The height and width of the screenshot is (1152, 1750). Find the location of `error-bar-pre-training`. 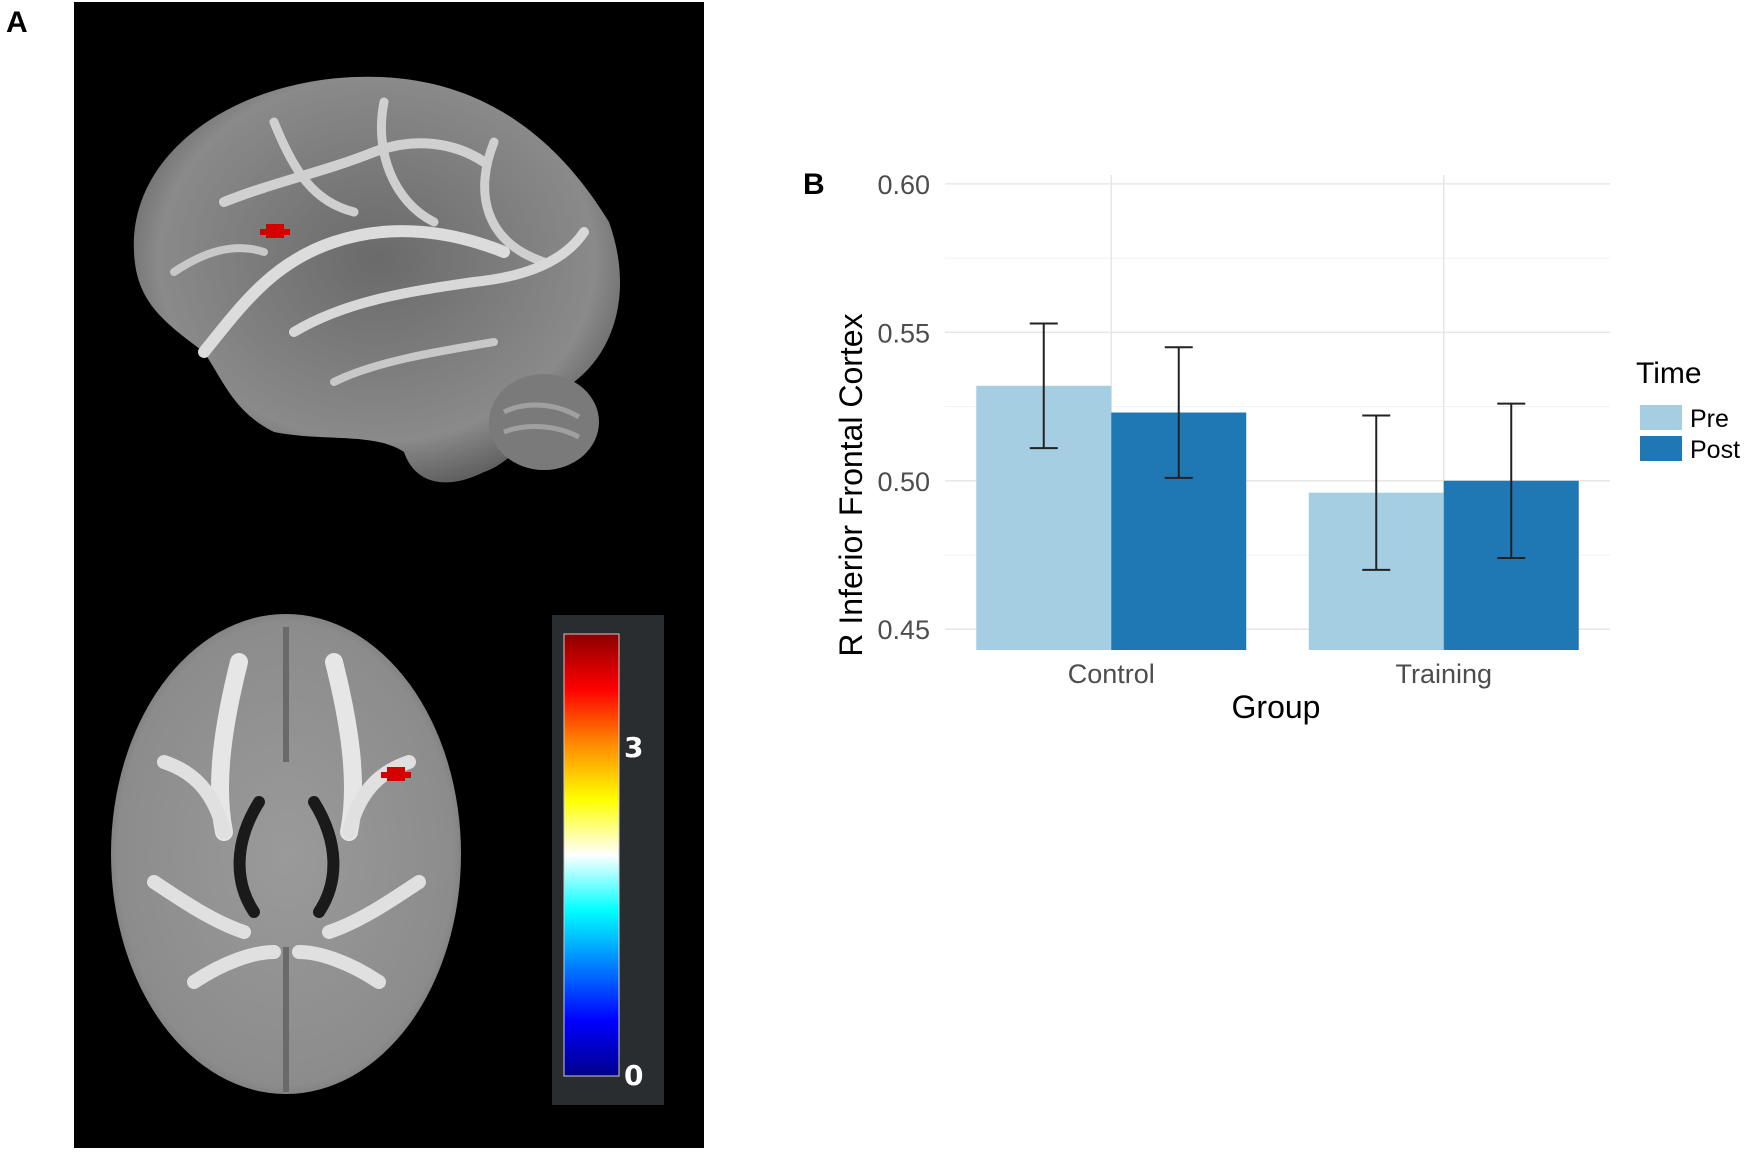

error-bar-pre-training is located at coordinates (1376, 492).